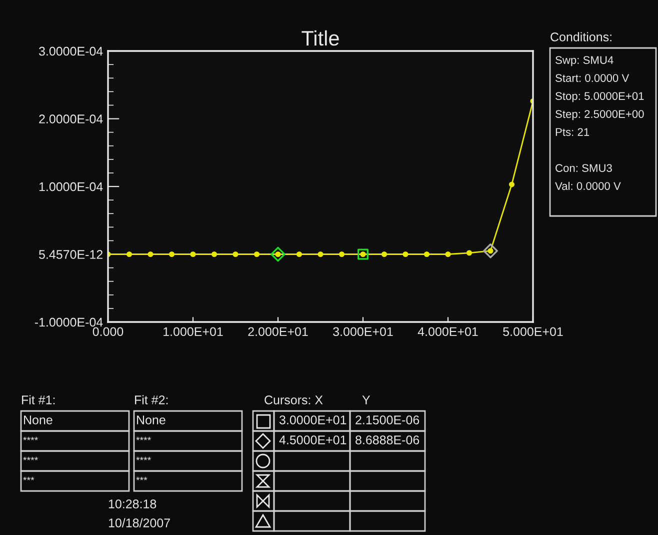 This screenshot has height=535, width=658. What do you see at coordinates (278, 331) in the screenshot?
I see `x-tick-label: 2.000E+01` at bounding box center [278, 331].